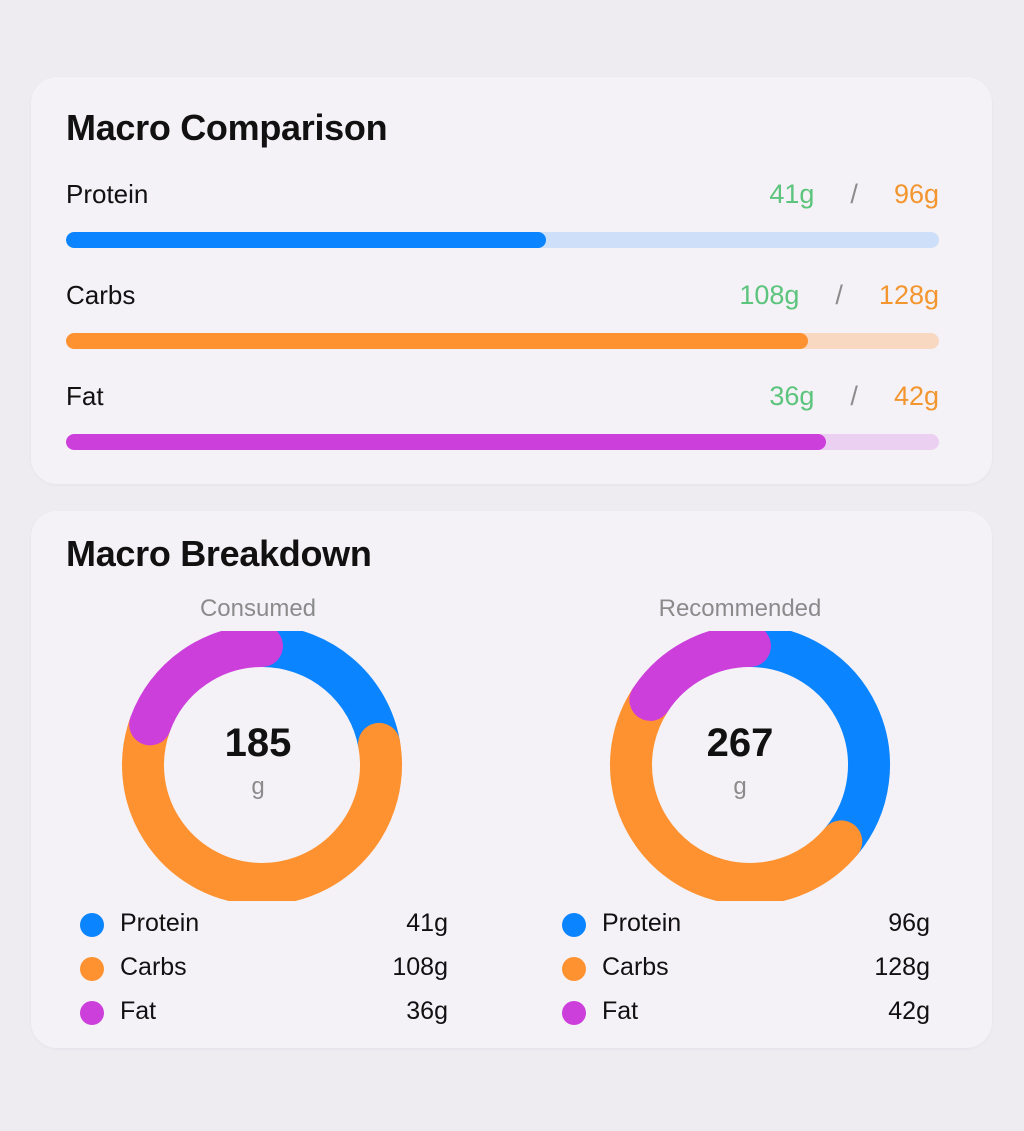 This screenshot has width=1024, height=1131. What do you see at coordinates (227, 127) in the screenshot?
I see `macro-comparison-title: Macro Comparison` at bounding box center [227, 127].